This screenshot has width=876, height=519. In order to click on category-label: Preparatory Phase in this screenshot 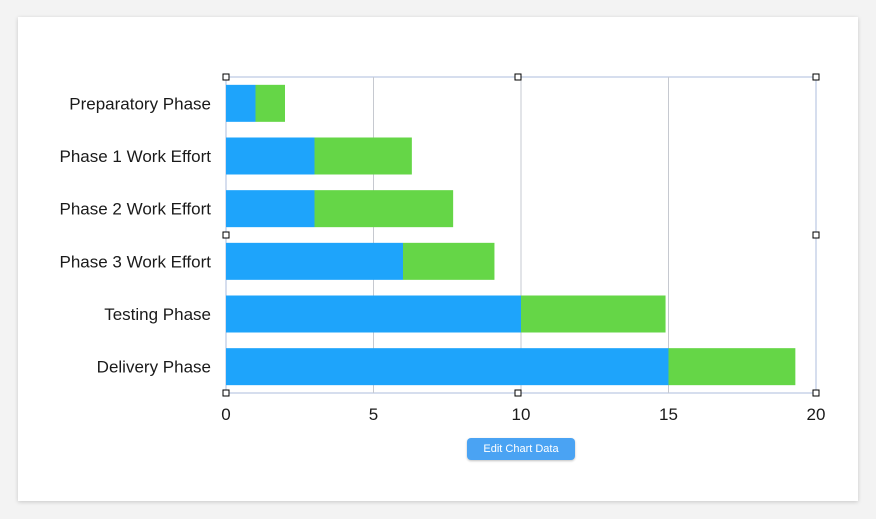, I will do `click(140, 103)`.